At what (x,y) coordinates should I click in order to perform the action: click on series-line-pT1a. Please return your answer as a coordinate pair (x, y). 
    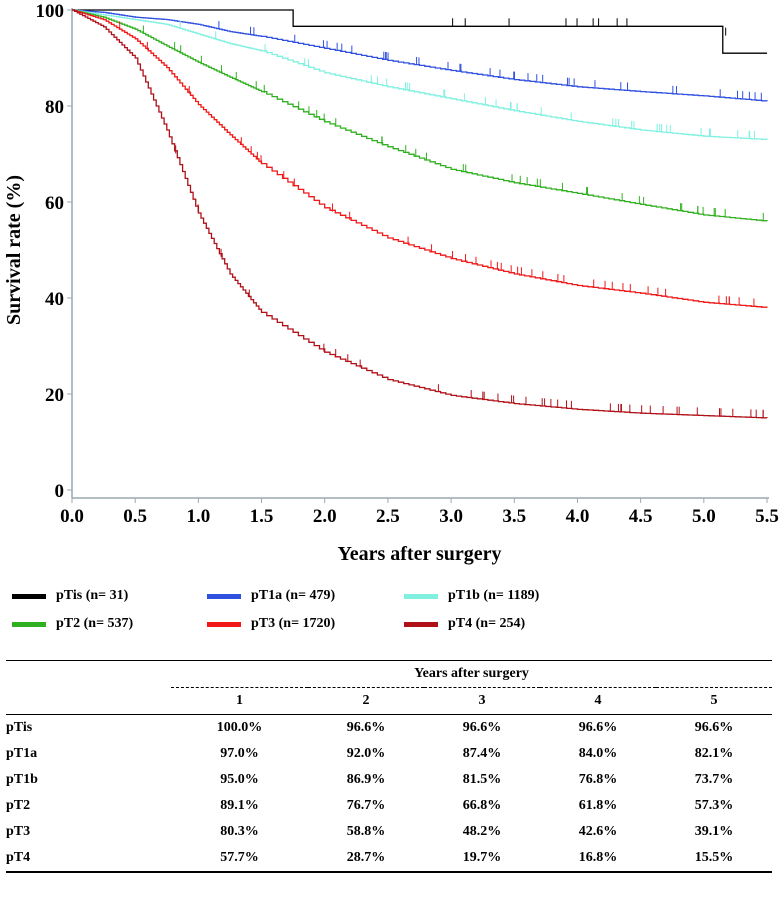
    Looking at the image, I should click on (420, 55).